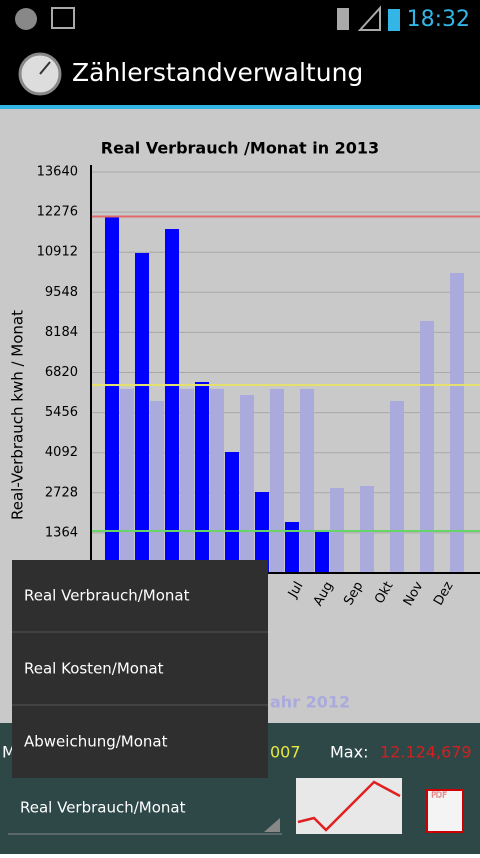 This screenshot has height=858, width=480. I want to click on y-tick-label: 9548, so click(61, 292).